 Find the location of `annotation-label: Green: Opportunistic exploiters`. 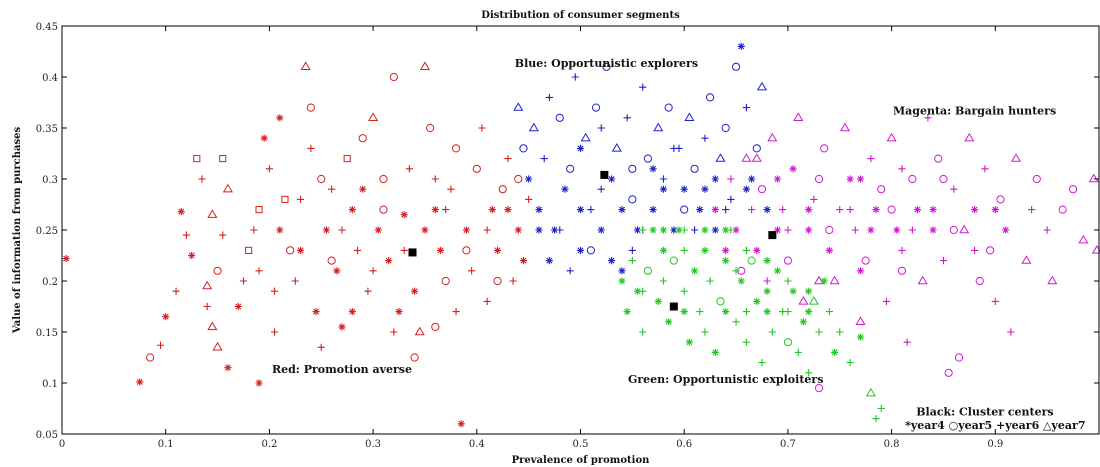

annotation-label: Green: Opportunistic exploiters is located at coordinates (725, 379).